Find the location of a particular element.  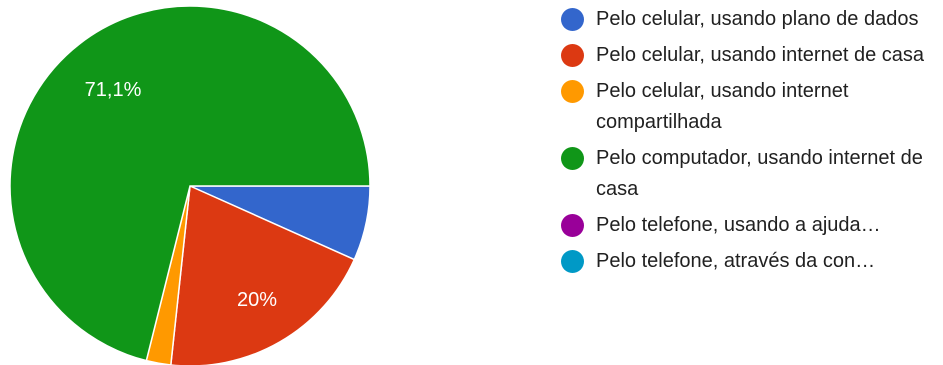

legend-label-1: Pelo celular, usando plano de dados is located at coordinates (757, 19).